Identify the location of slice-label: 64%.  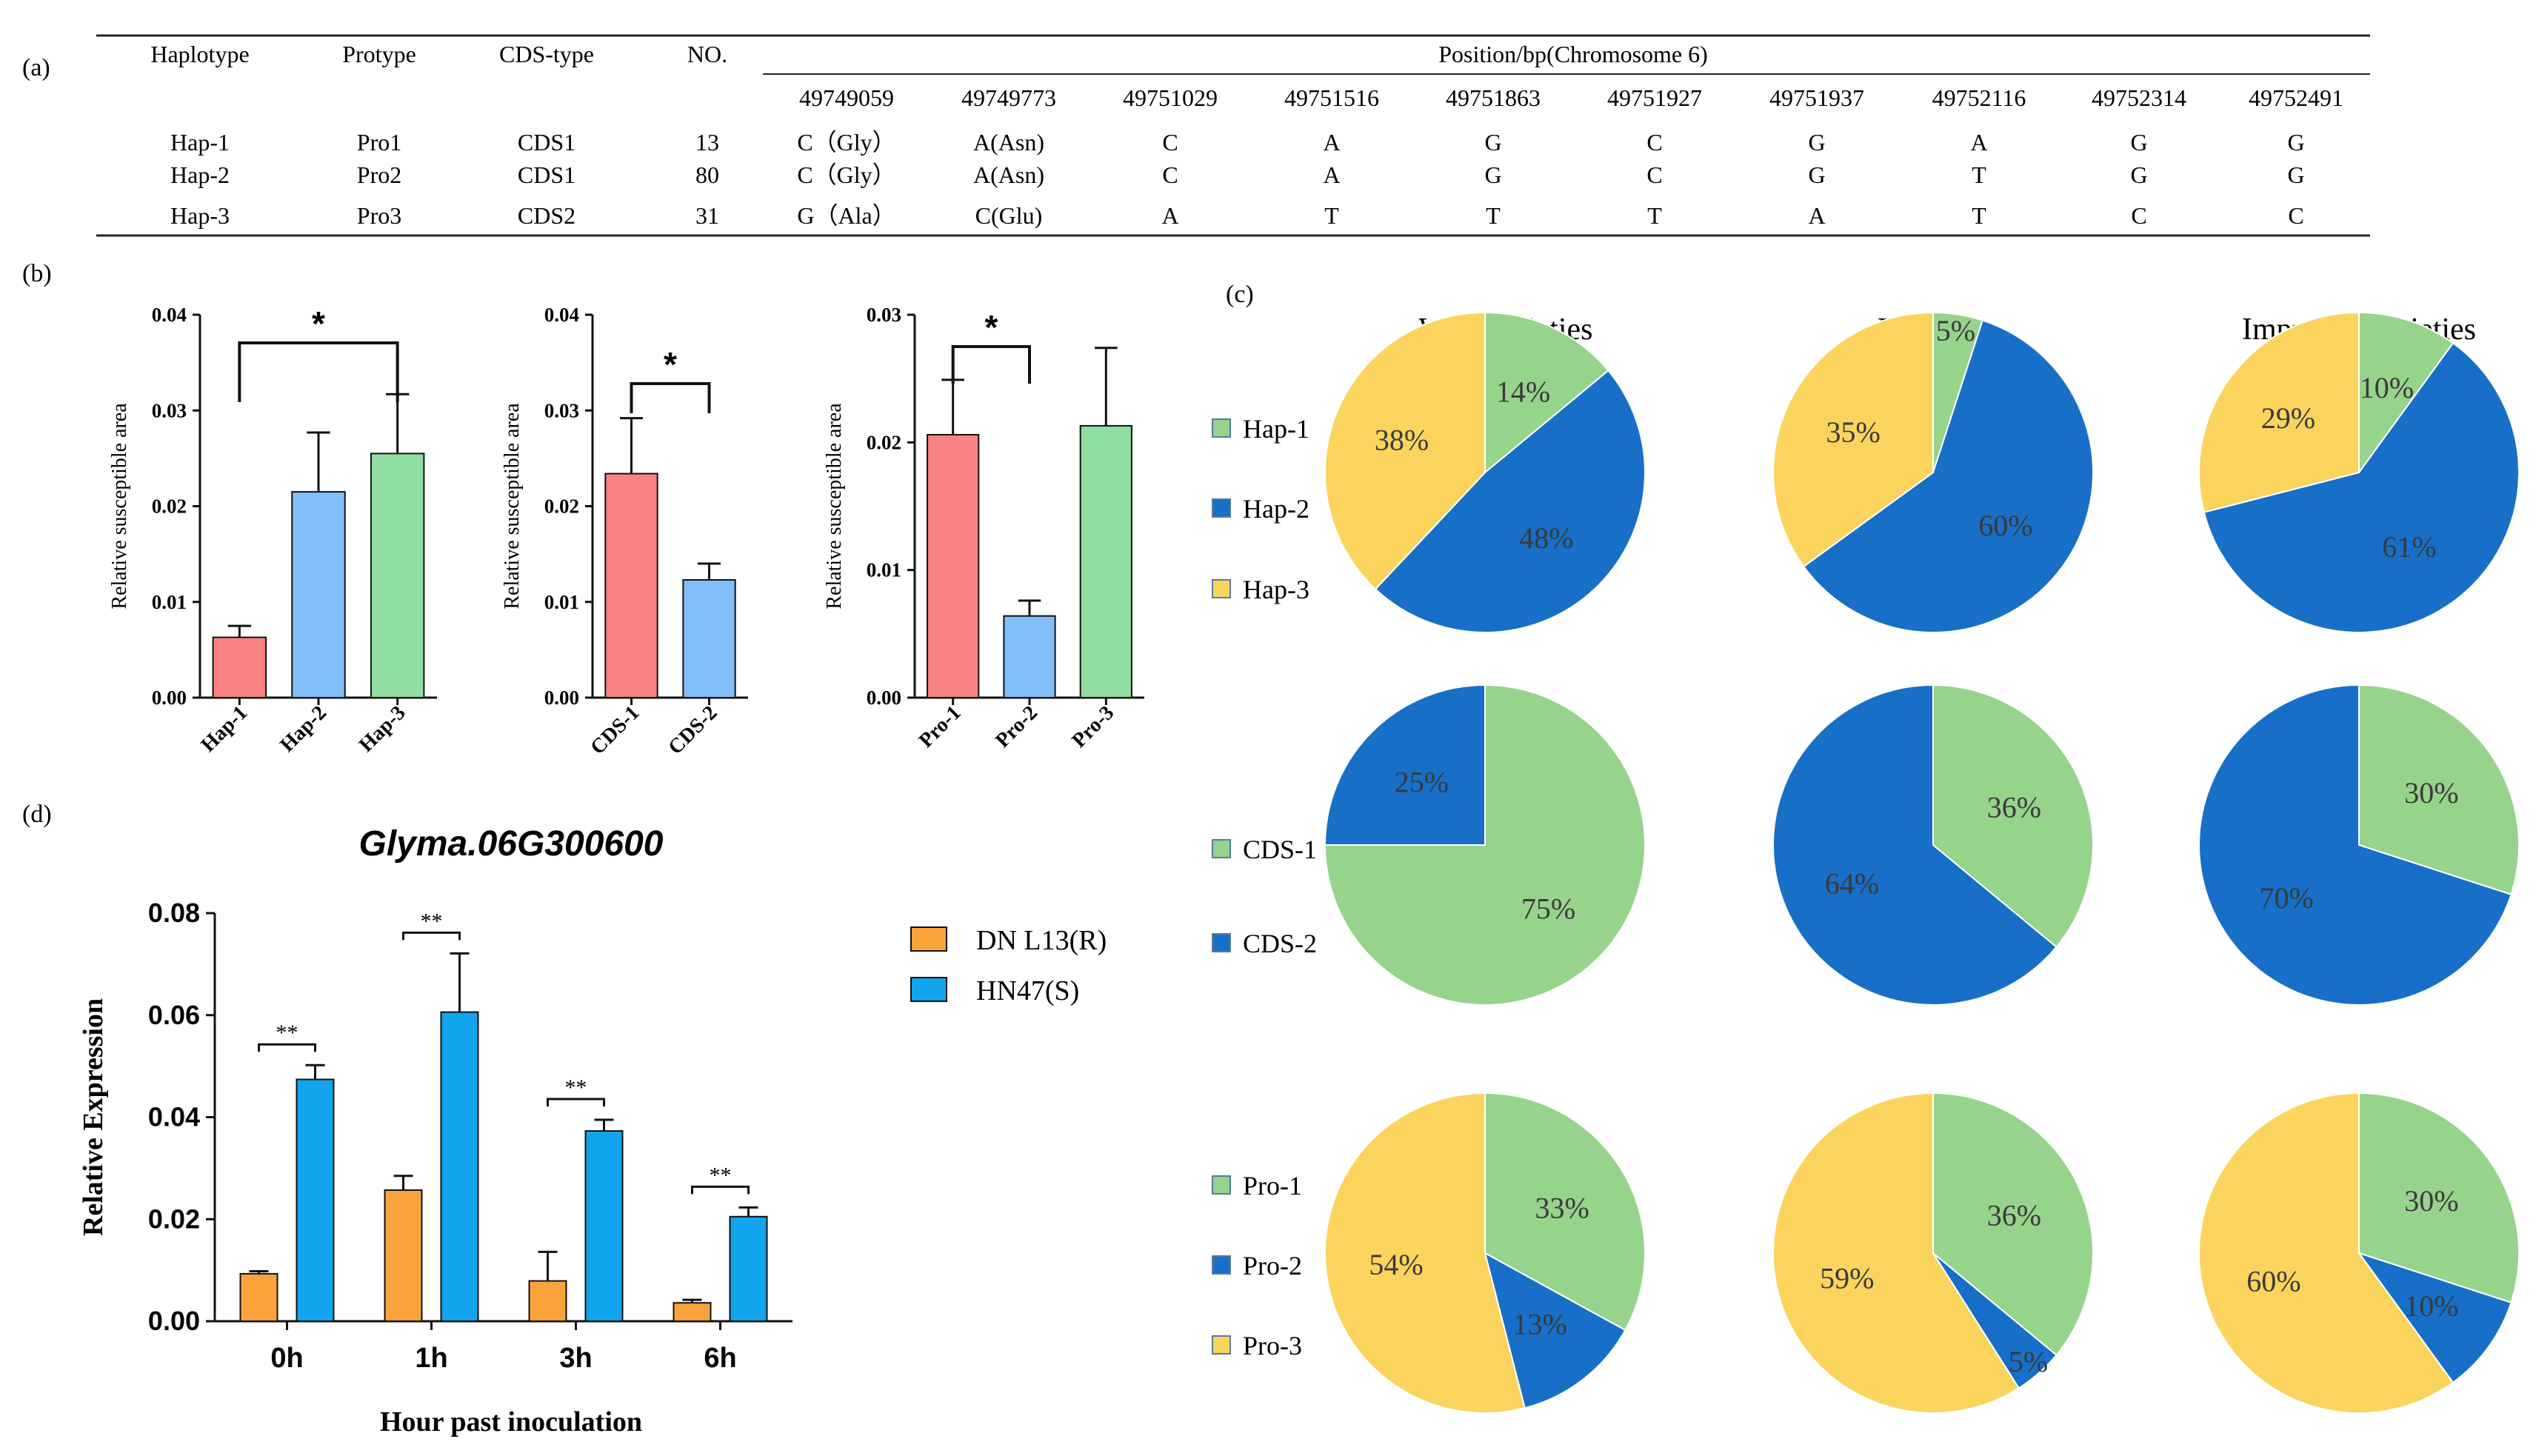
(1852, 884).